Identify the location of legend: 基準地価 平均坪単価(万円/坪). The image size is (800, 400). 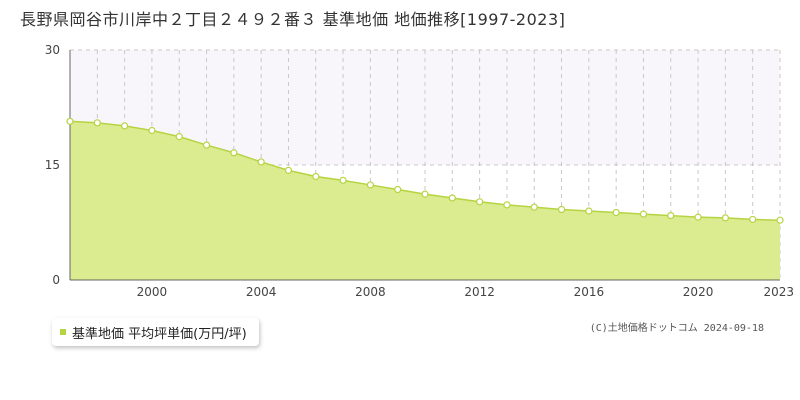
(155, 332).